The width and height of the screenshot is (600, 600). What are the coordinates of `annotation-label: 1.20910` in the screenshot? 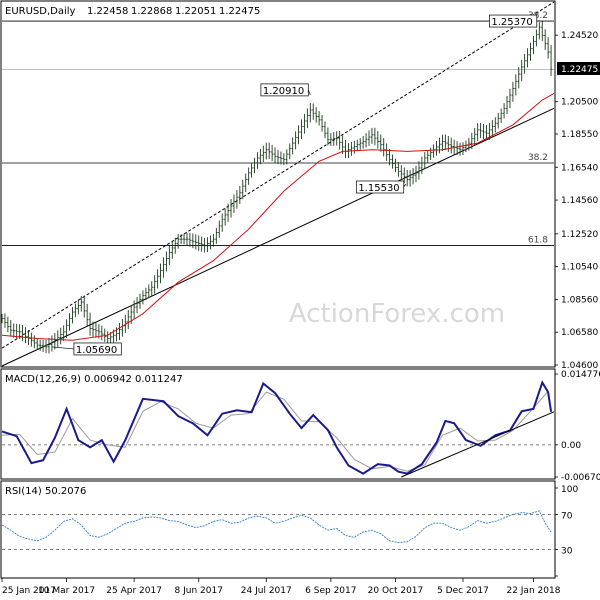 It's located at (283, 91).